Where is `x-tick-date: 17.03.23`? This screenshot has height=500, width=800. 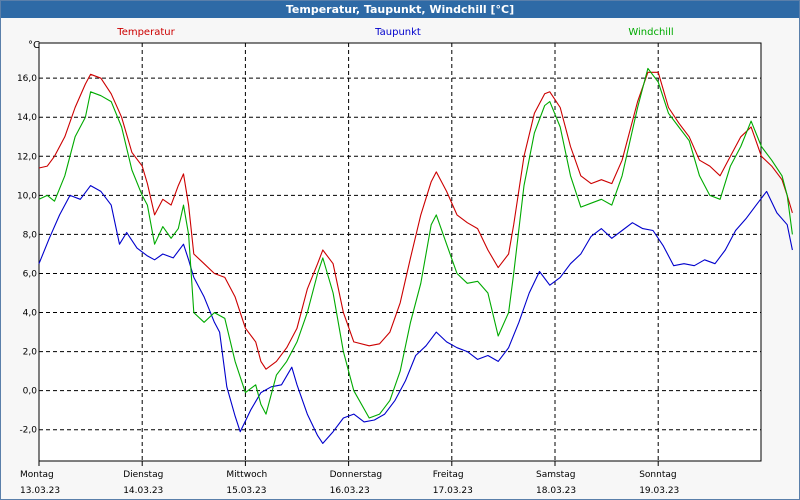
x-tick-date: 17.03.23 is located at coordinates (453, 491).